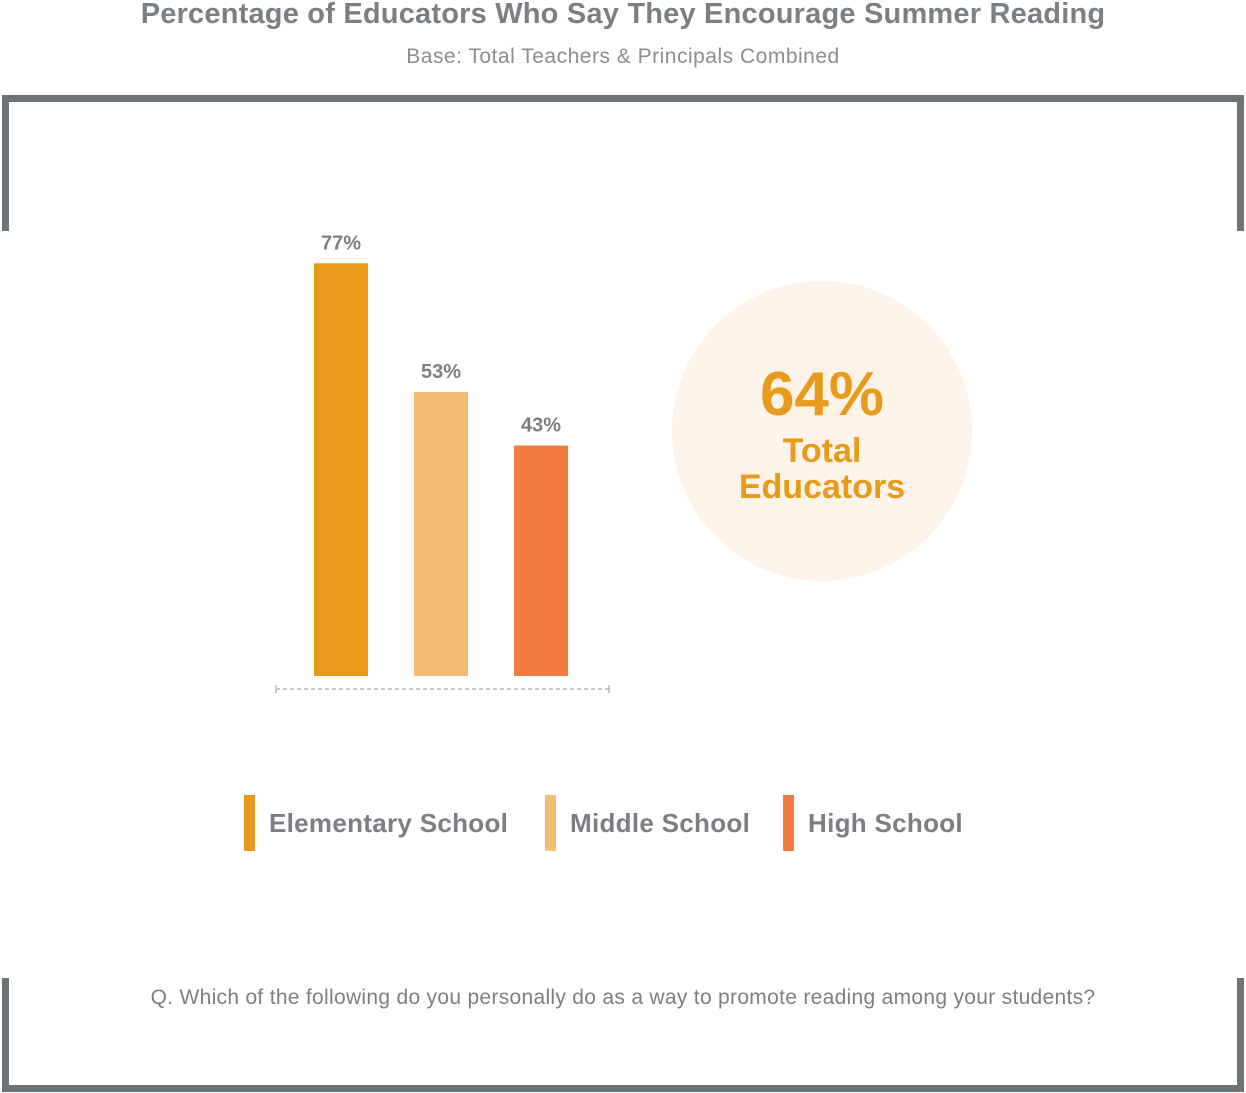 This screenshot has width=1246, height=1093. I want to click on callout-label: Total Educators, so click(822, 469).